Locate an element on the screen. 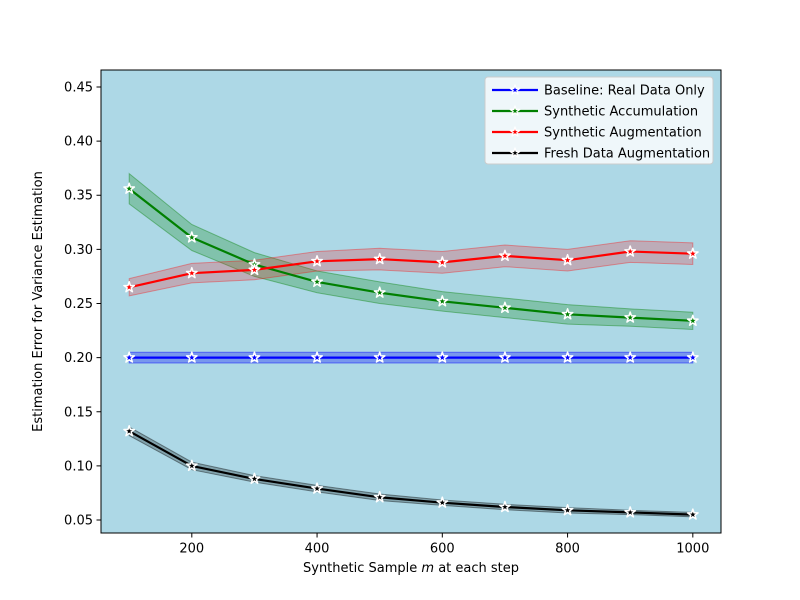 The height and width of the screenshot is (600, 800). y-axis-label: Estimation Error for Variance Estimation is located at coordinates (38, 301).